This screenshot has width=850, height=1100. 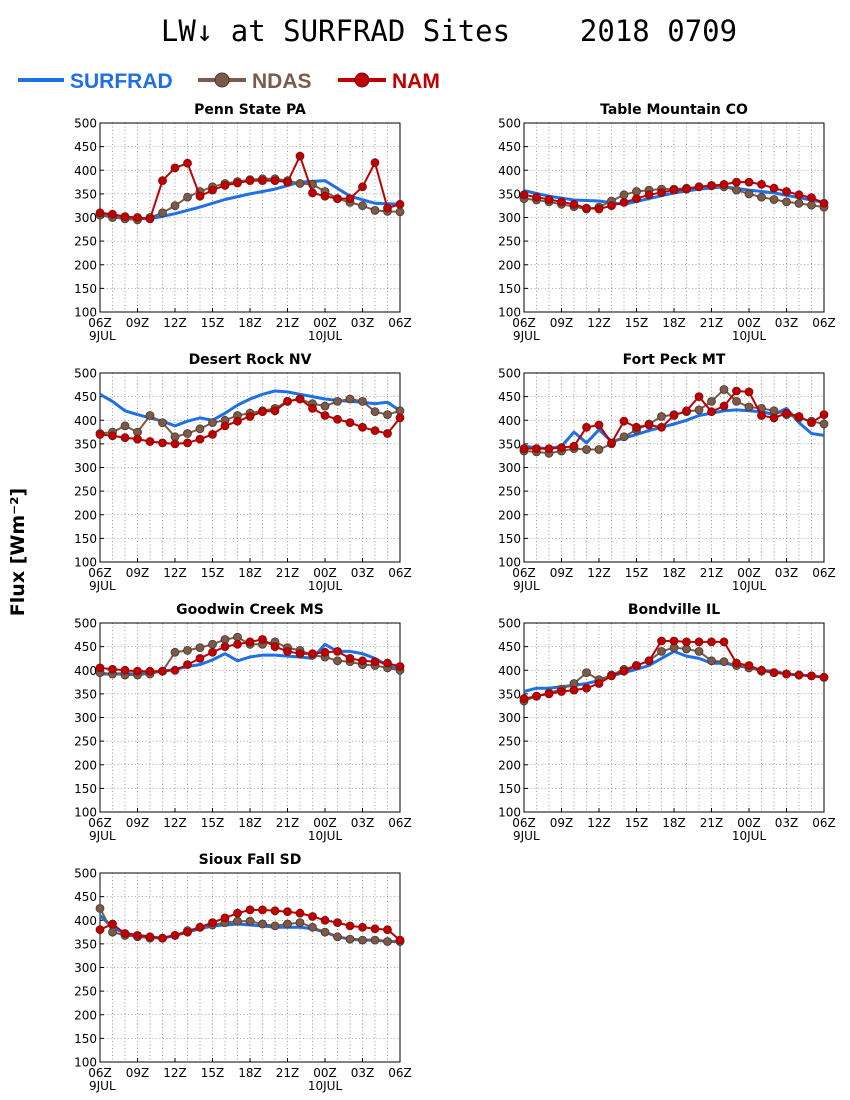 I want to click on y-tick-label: 350, so click(x=85, y=944).